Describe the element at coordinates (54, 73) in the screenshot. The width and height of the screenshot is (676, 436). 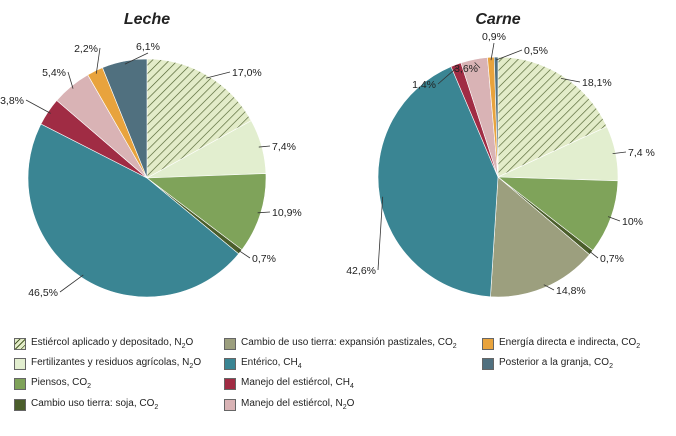
I see `data-label: 5,4%` at that location.